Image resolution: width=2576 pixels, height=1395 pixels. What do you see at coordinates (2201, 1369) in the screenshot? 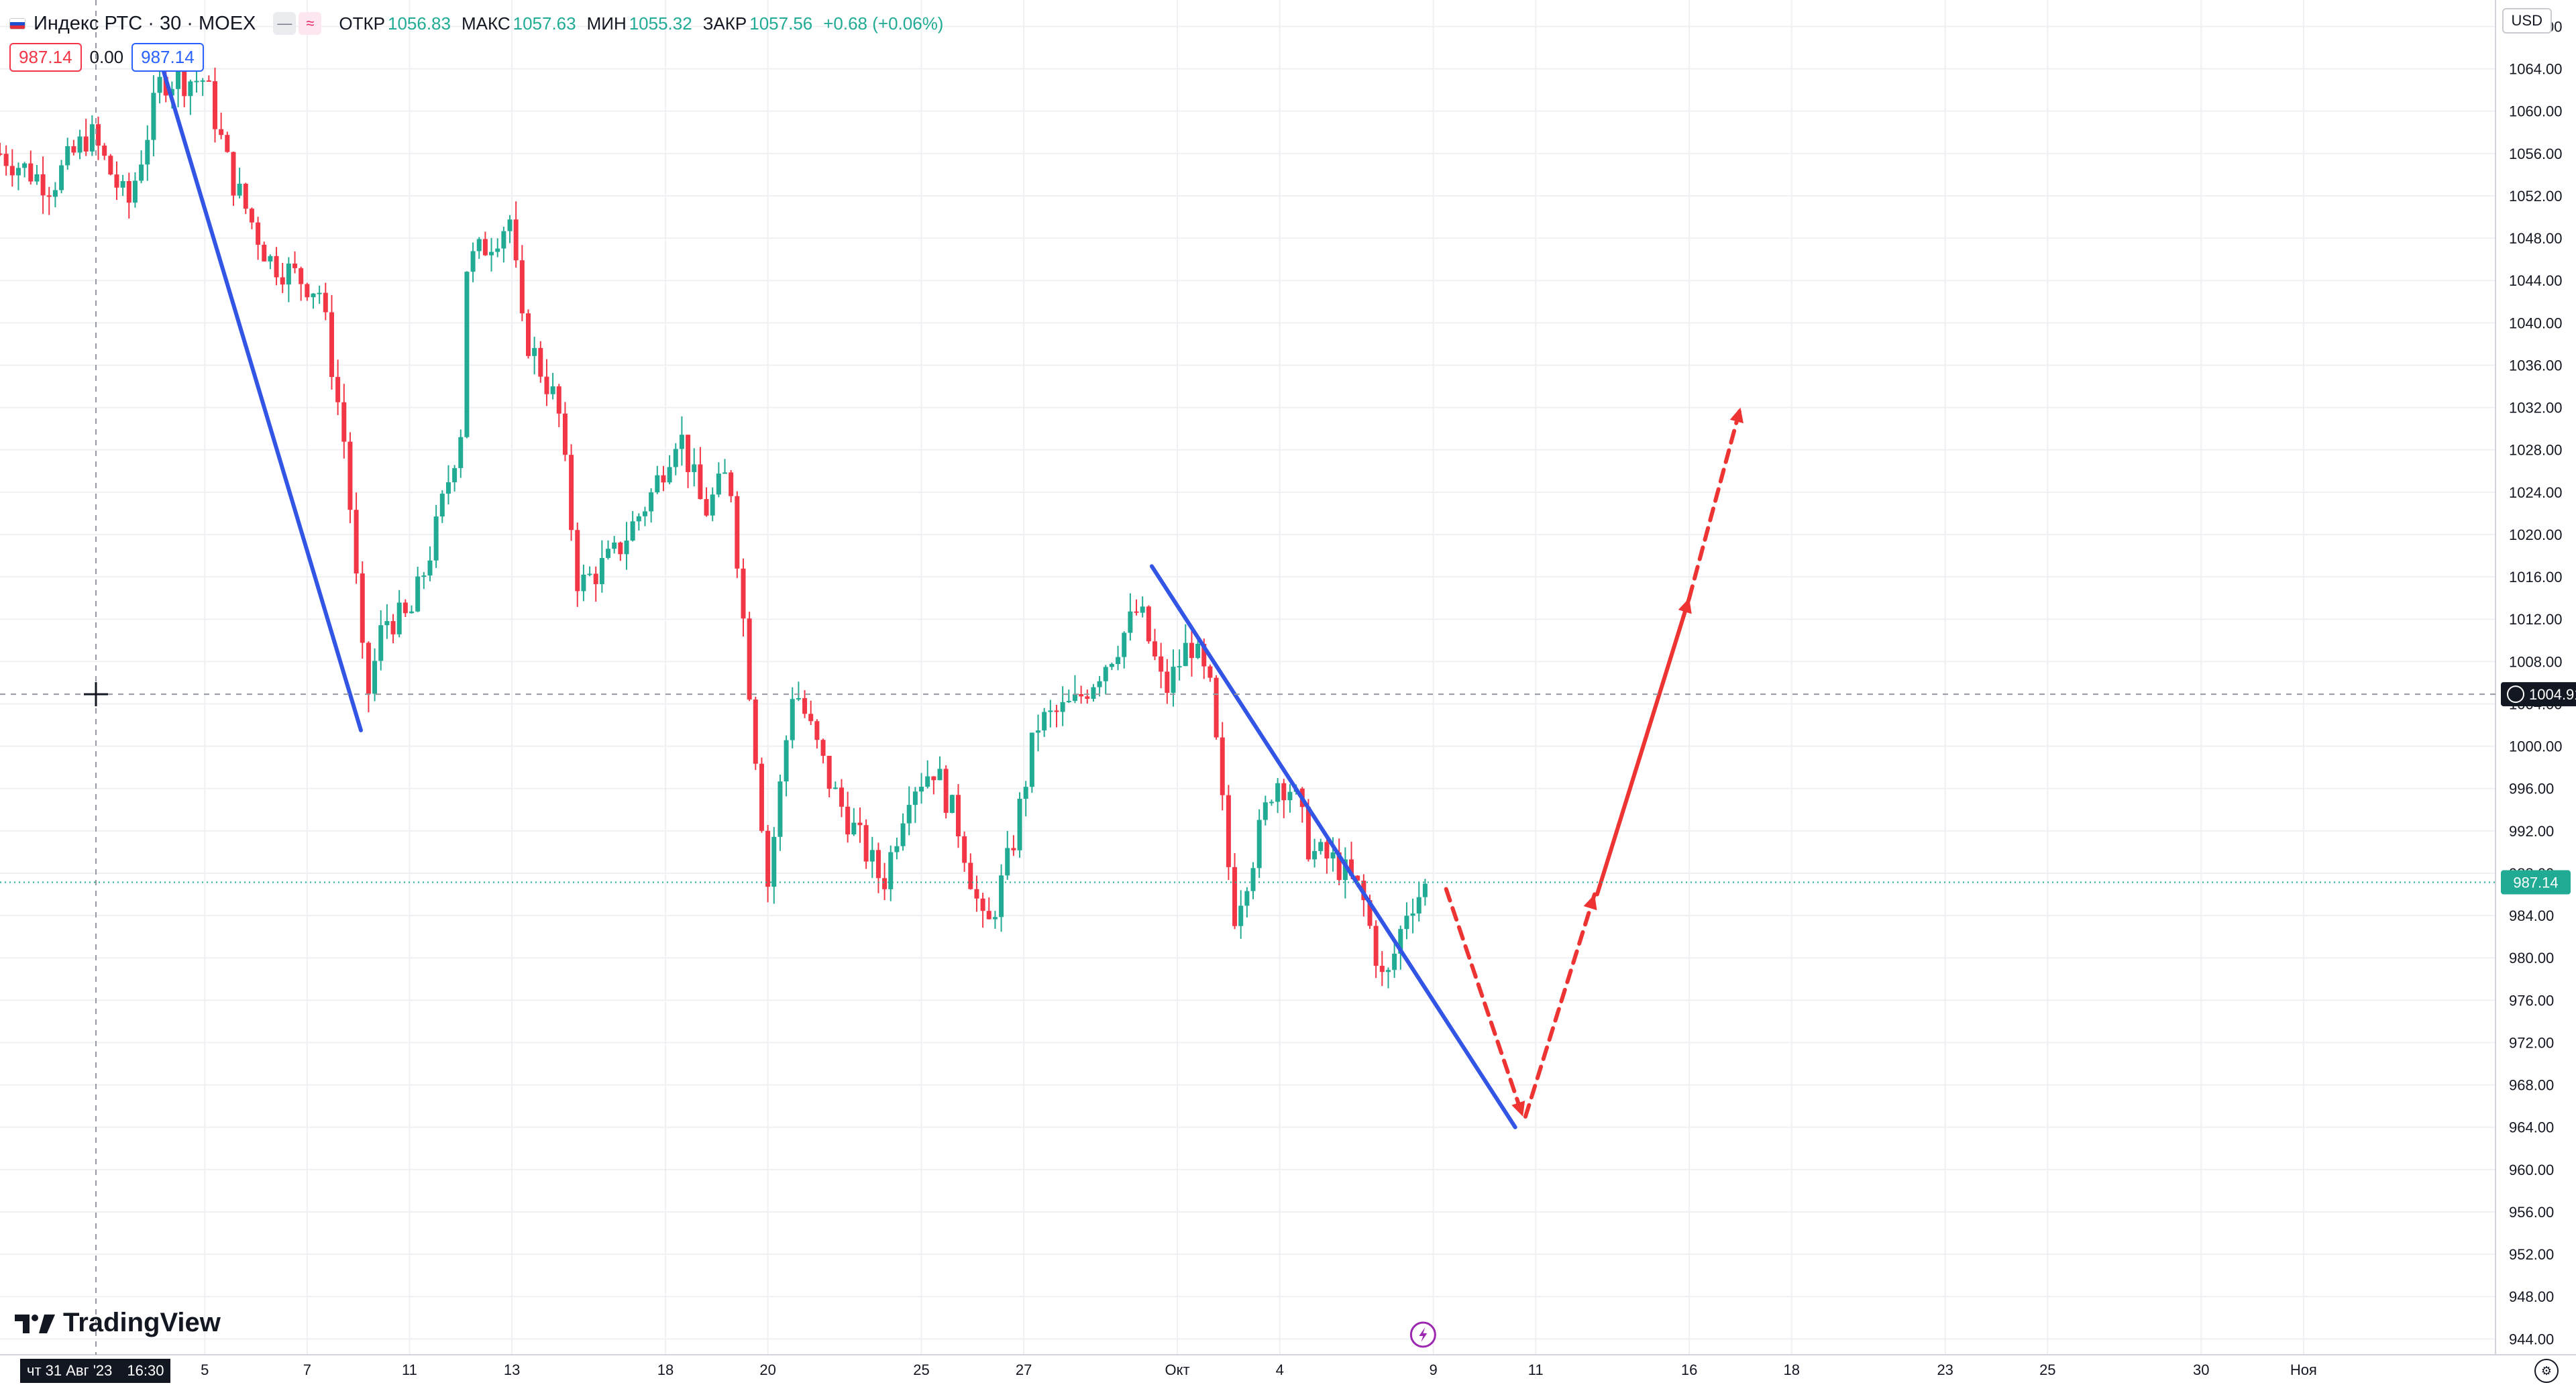
I see `x-tick-label: 30` at bounding box center [2201, 1369].